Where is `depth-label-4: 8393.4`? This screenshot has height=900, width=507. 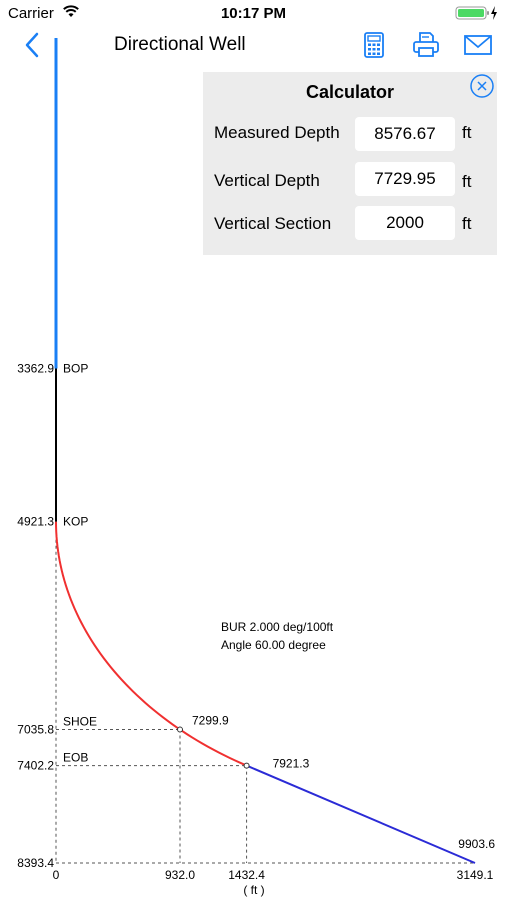 depth-label-4: 8393.4 is located at coordinates (35, 863).